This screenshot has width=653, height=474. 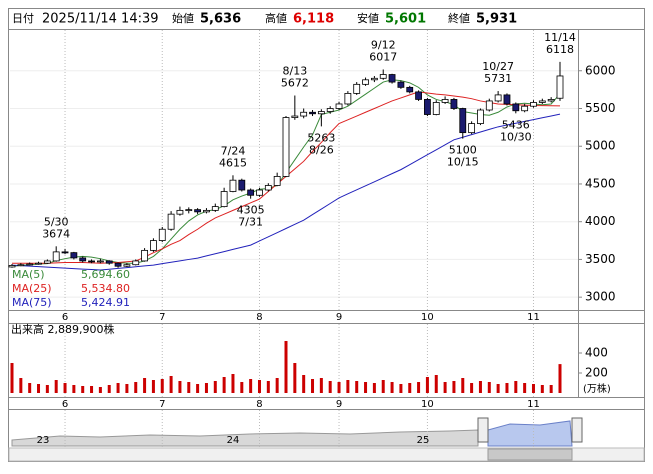 I want to click on annotation-value: 6118, so click(x=560, y=49).